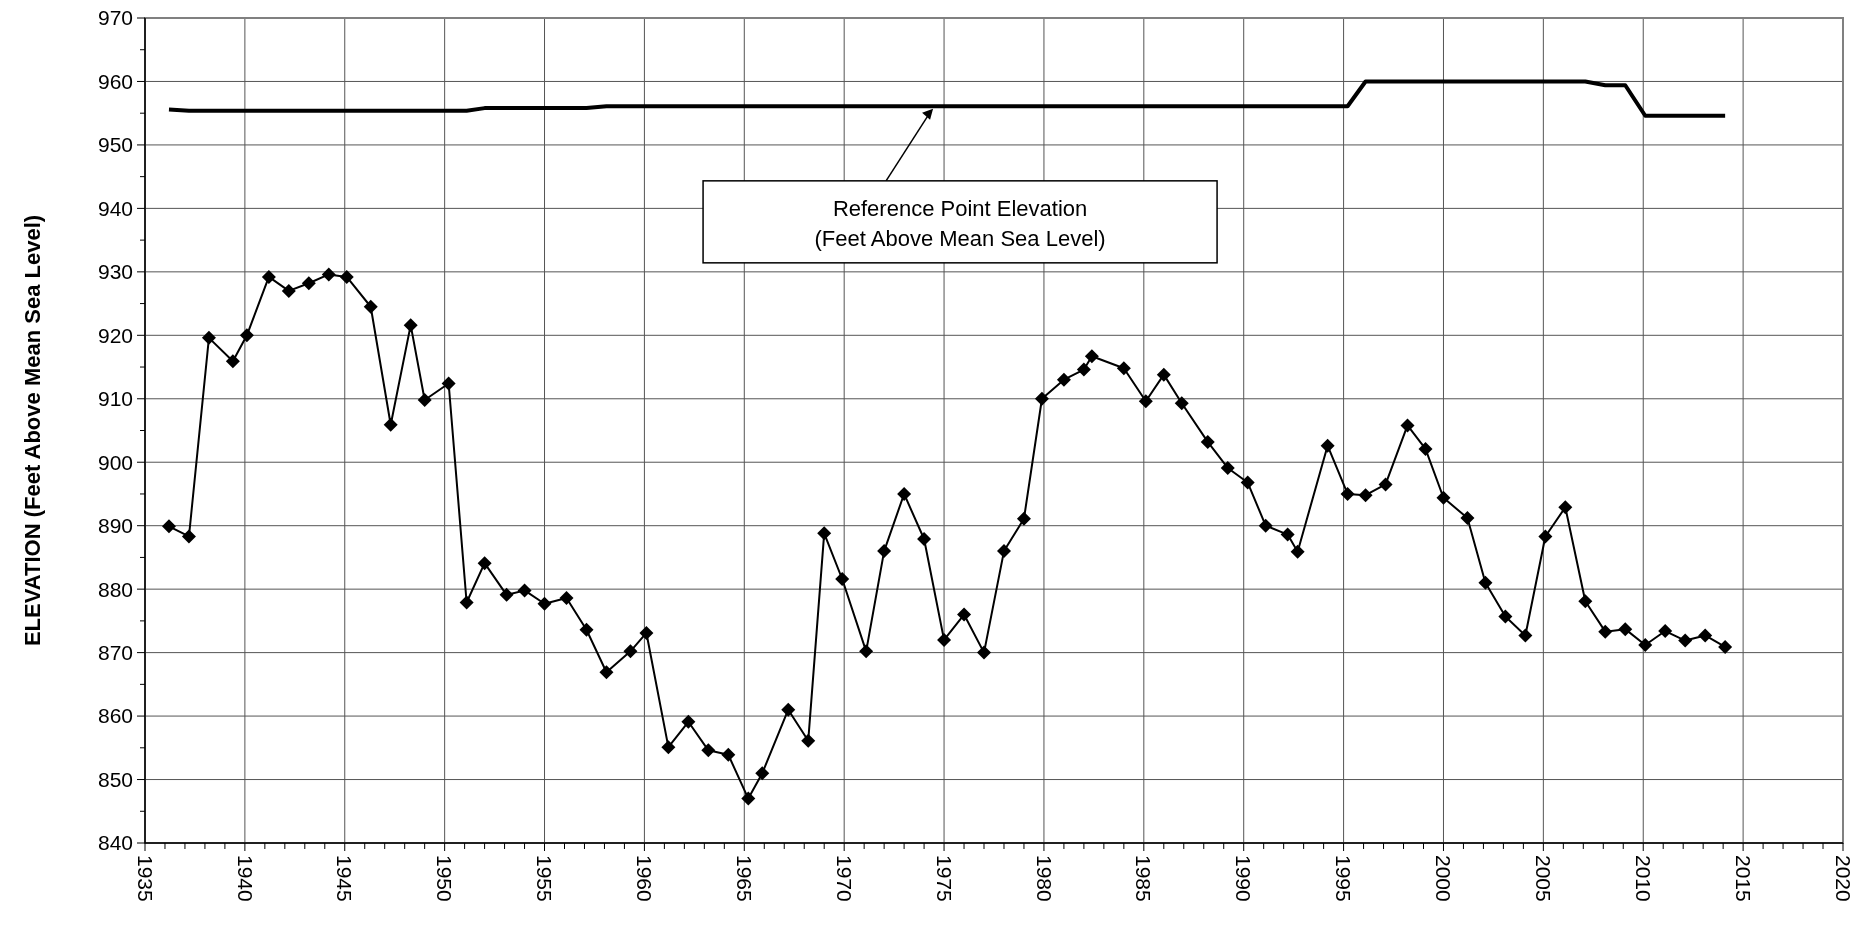  Describe the element at coordinates (115, 716) in the screenshot. I see `y-tick-label: 860` at that location.